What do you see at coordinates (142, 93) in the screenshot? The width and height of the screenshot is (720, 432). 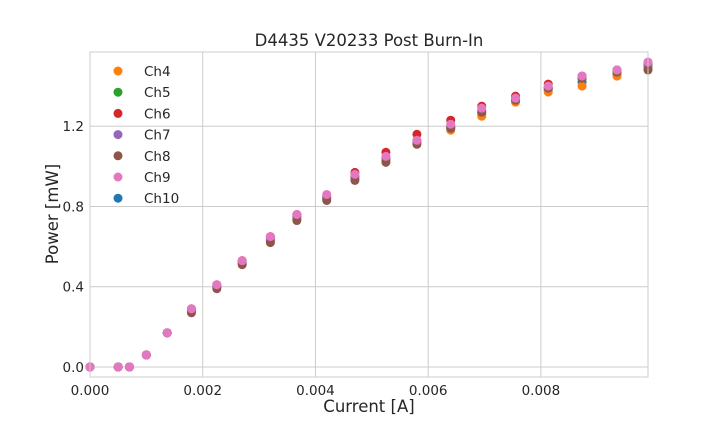 I see `legend-item-ch5: Ch5` at bounding box center [142, 93].